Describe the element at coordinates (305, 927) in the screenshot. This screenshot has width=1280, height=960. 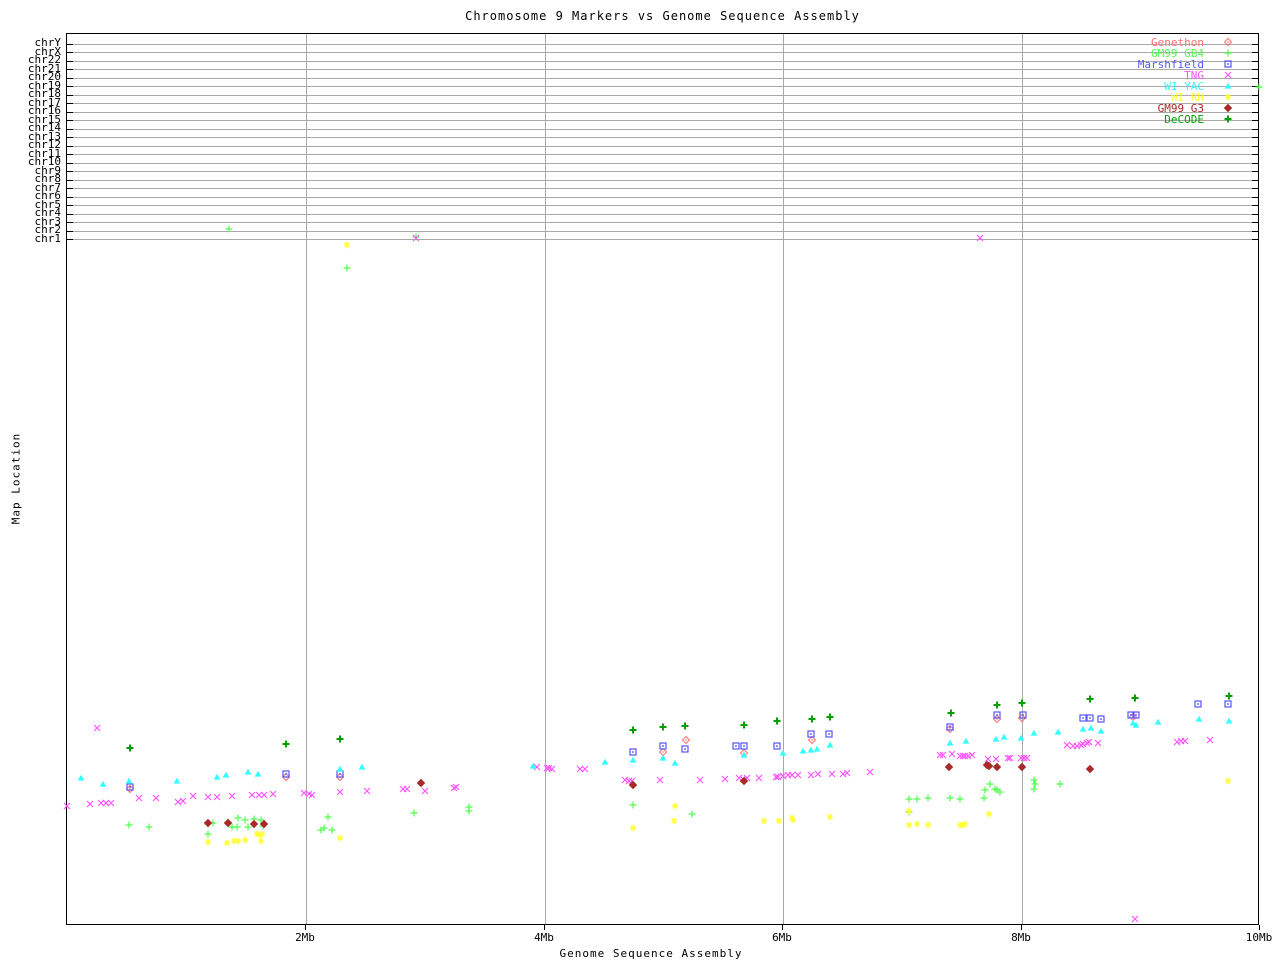
I see `x-tick` at that location.